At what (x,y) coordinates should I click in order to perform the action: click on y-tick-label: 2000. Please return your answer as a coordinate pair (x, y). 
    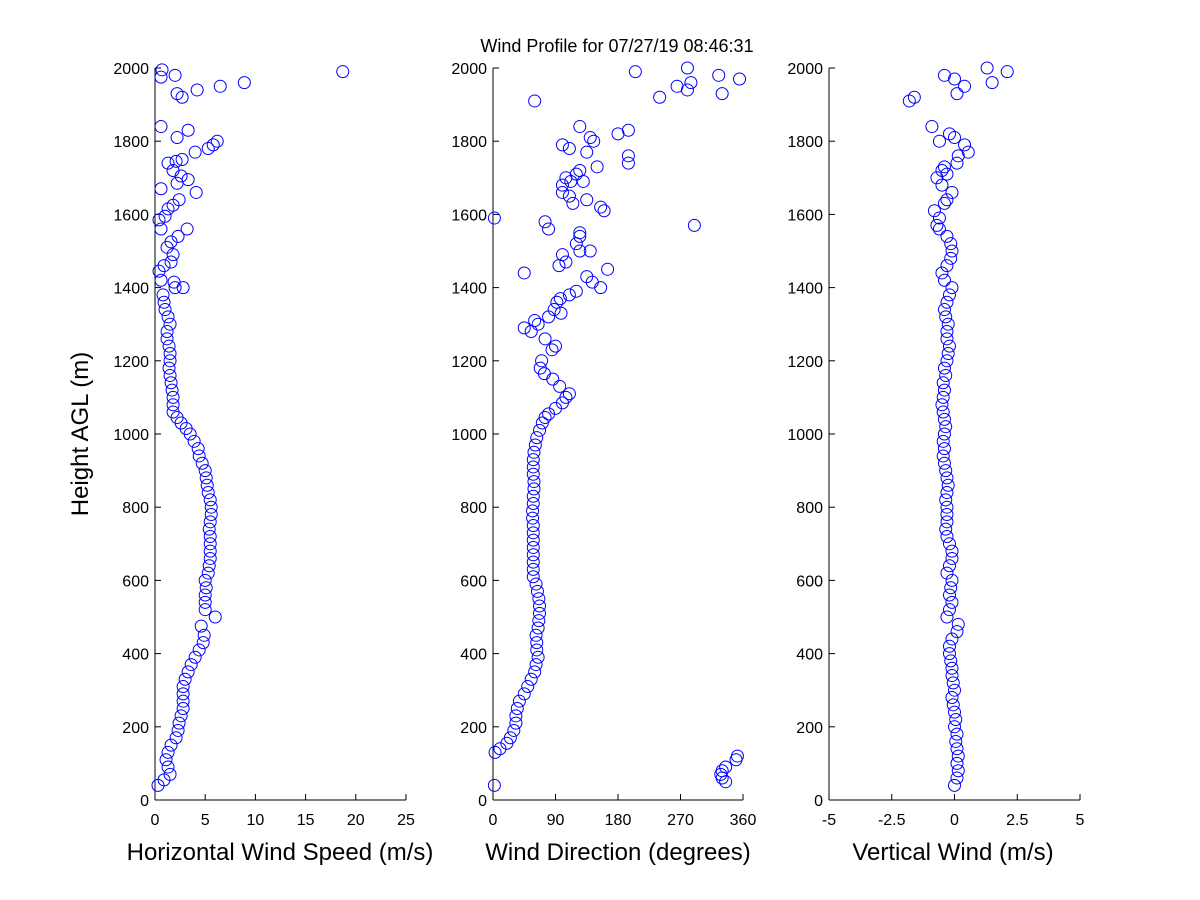
    Looking at the image, I should click on (469, 69).